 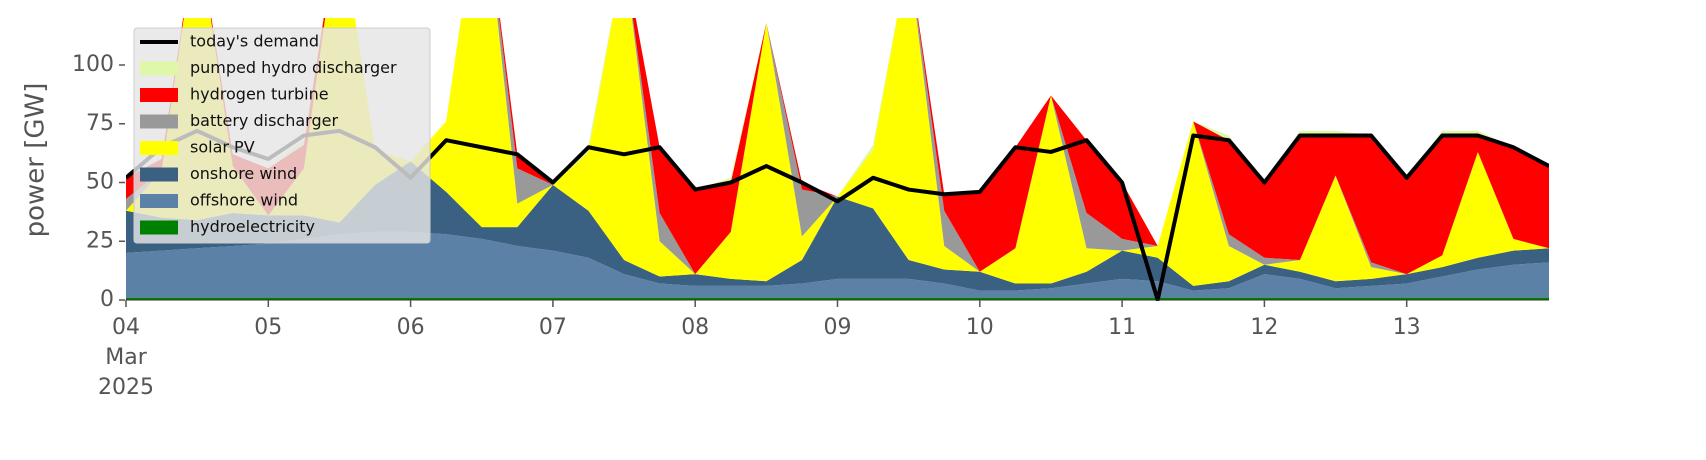 I want to click on y-axis-label: power [GW], so click(x=36, y=160).